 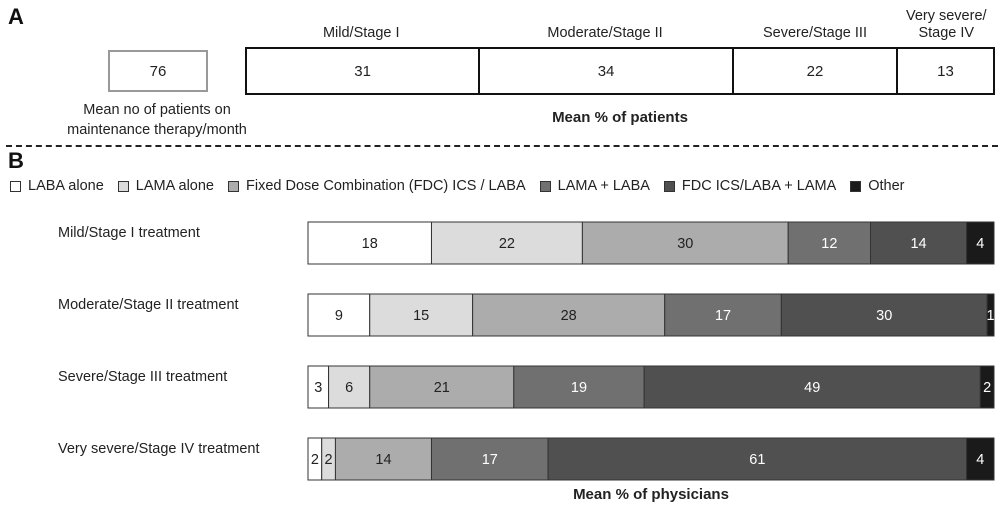 What do you see at coordinates (759, 186) in the screenshot?
I see `legend-label: FDC ICS/LABA + LAMA` at bounding box center [759, 186].